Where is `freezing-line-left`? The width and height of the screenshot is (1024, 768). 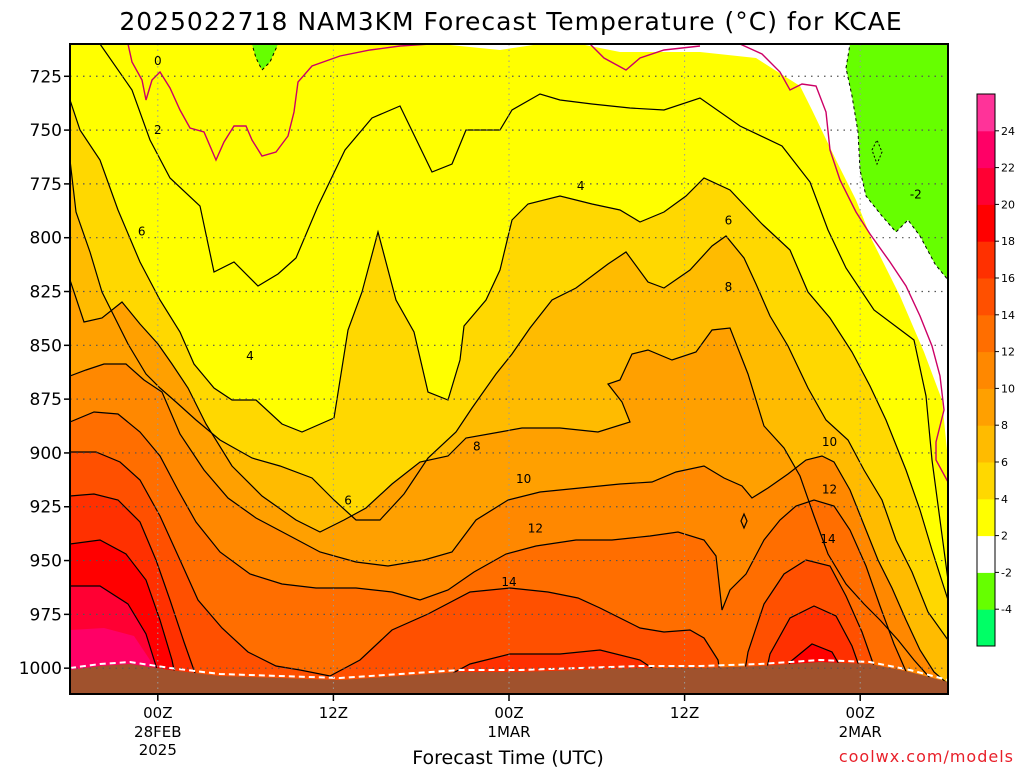 freezing-line-left is located at coordinates (279, 103).